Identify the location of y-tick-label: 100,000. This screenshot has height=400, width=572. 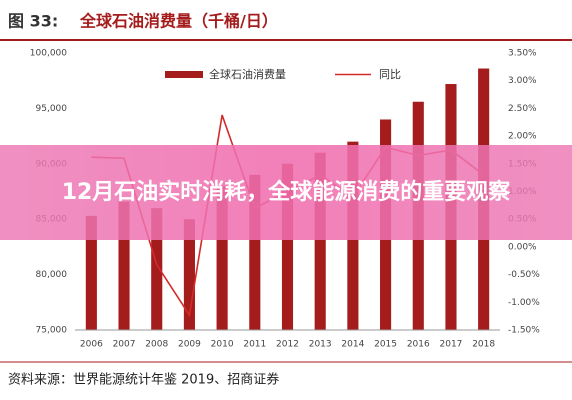
(48, 54).